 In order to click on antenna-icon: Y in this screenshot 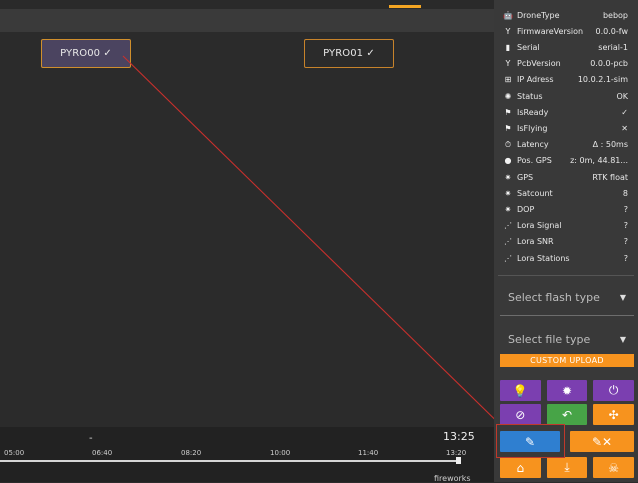, I will do `click(508, 64)`.